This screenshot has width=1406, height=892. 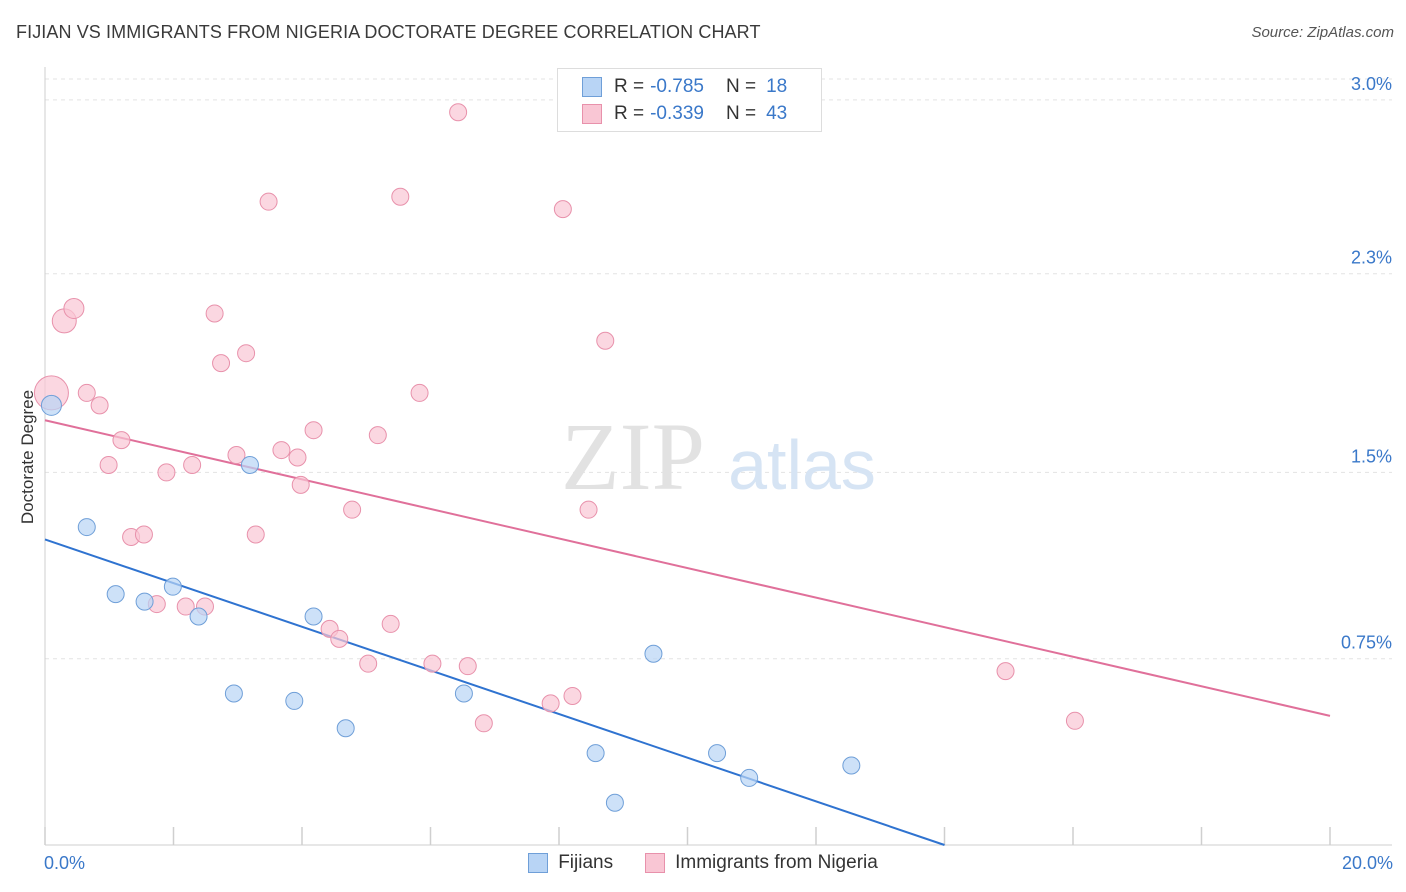 What do you see at coordinates (592, 87) in the screenshot?
I see `fijians-swatch` at bounding box center [592, 87].